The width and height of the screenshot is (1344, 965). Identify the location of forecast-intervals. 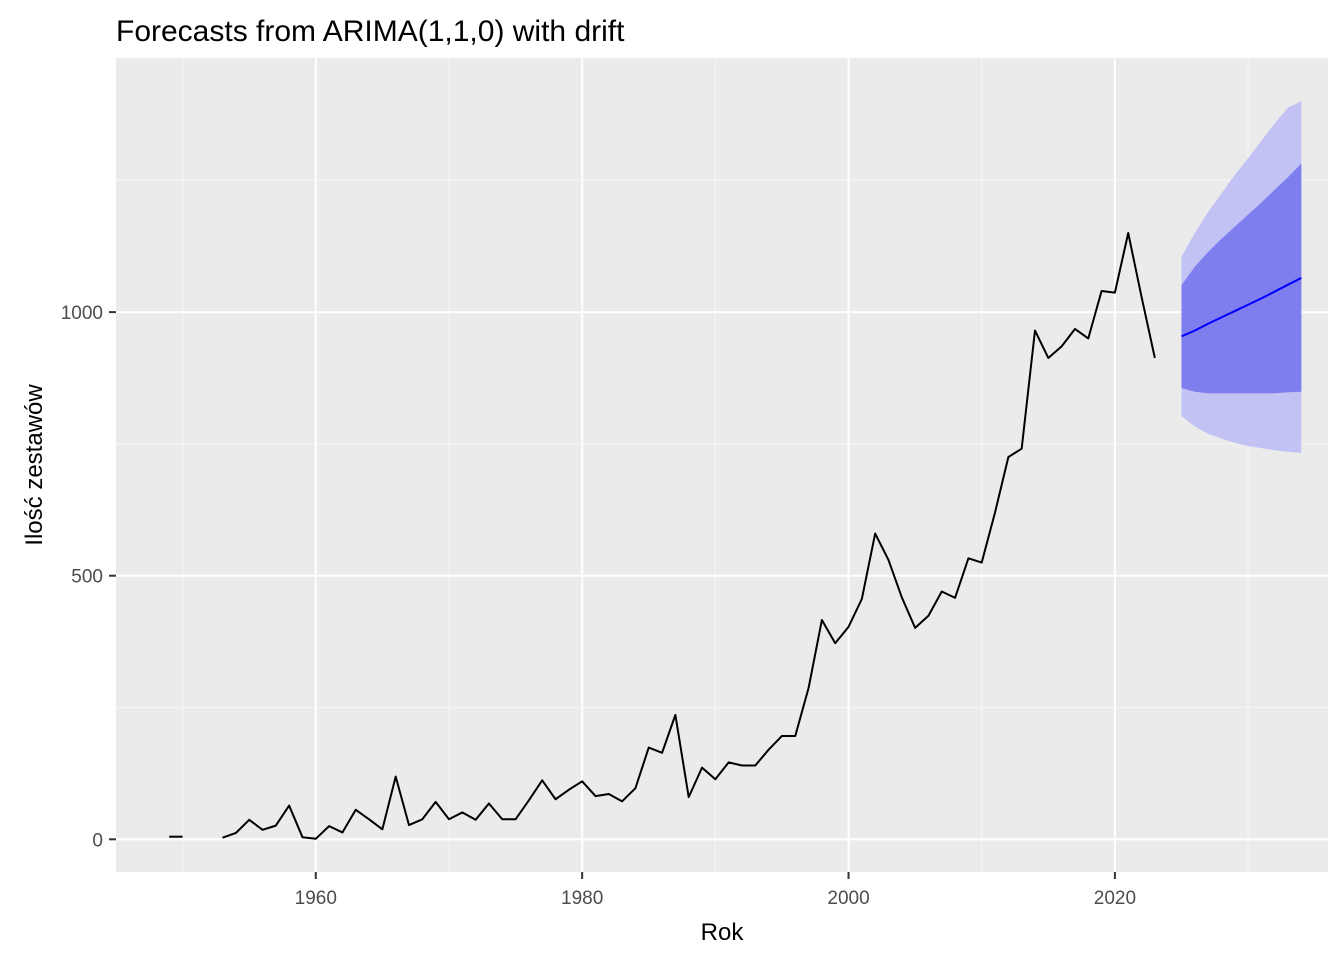
(1241, 277).